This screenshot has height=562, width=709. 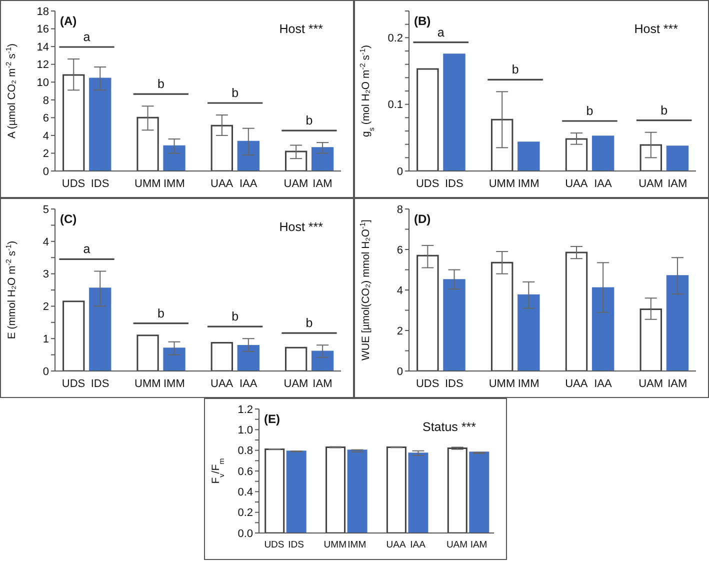 What do you see at coordinates (68, 219) in the screenshot?
I see `chart-title: (C)` at bounding box center [68, 219].